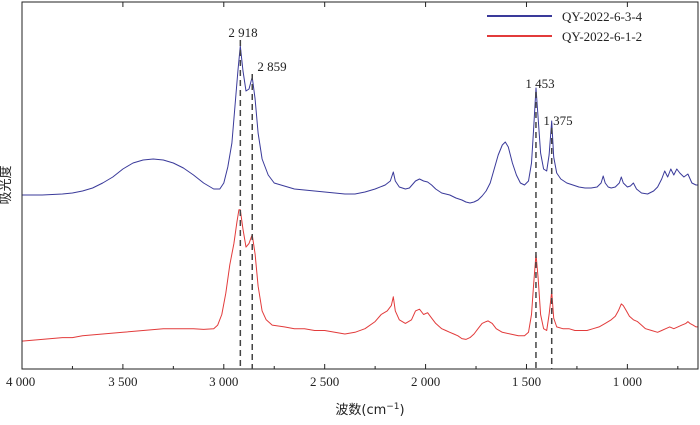 The width and height of the screenshot is (700, 425). Describe the element at coordinates (223, 381) in the screenshot. I see `x-tick-label-3: 3 000` at that location.